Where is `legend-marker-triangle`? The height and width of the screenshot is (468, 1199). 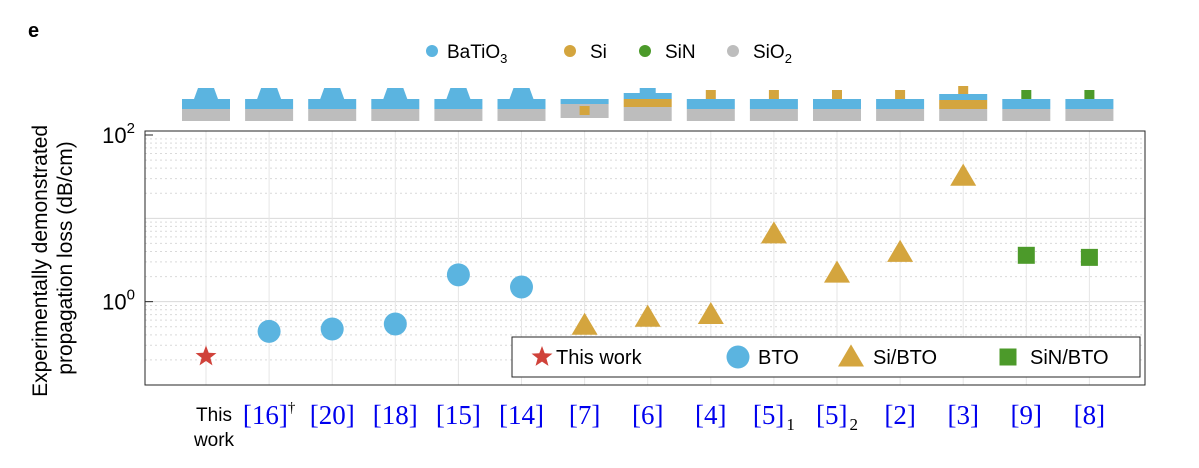 legend-marker-triangle is located at coordinates (851, 355).